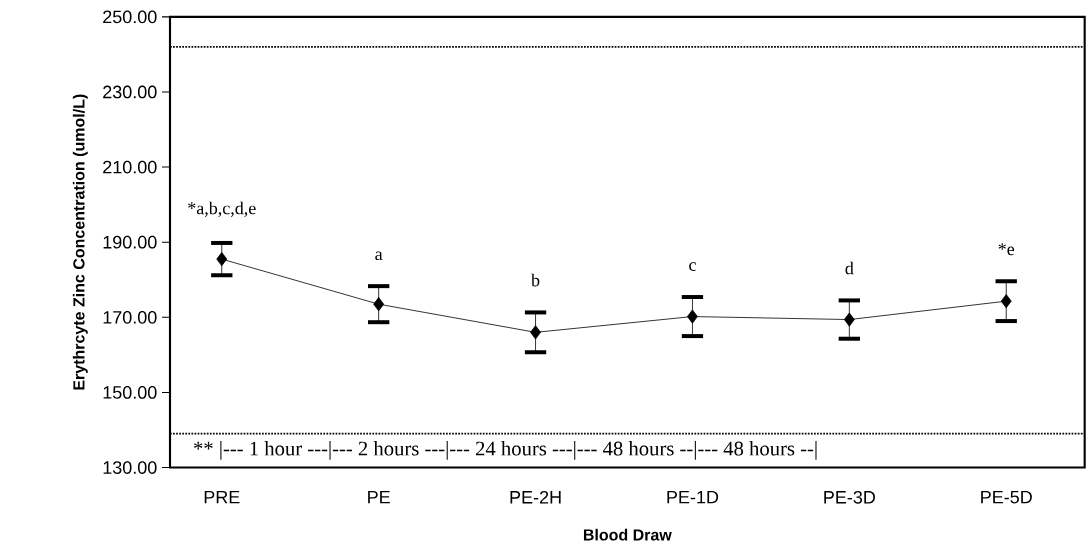 This screenshot has width=1089, height=551. Describe the element at coordinates (535, 280) in the screenshot. I see `annotation: b` at that location.